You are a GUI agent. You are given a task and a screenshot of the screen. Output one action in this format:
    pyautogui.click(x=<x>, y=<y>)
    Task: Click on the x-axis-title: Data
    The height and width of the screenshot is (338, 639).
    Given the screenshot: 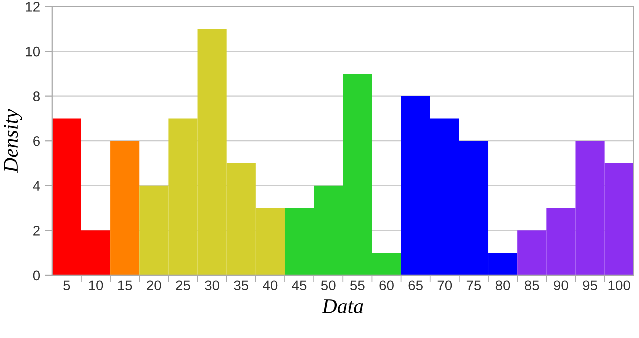 What is the action you would take?
    pyautogui.click(x=343, y=307)
    